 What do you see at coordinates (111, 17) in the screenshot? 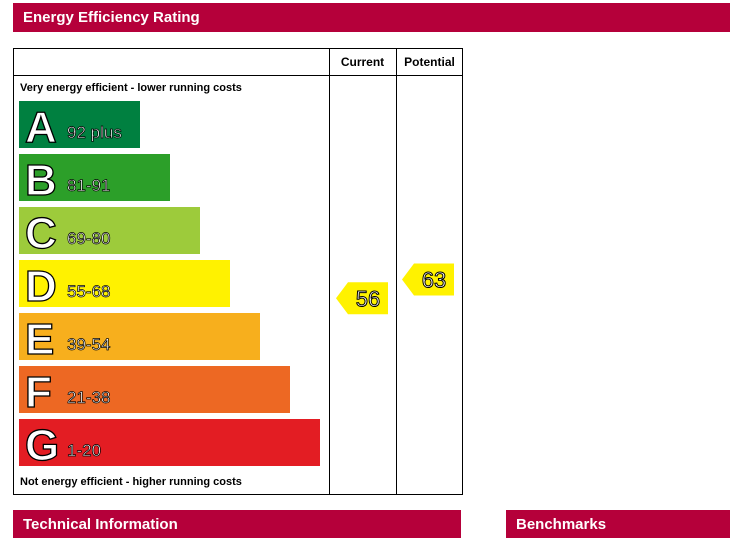
I see `energy-efficiency-title: Energy Efficiency Rating` at bounding box center [111, 17].